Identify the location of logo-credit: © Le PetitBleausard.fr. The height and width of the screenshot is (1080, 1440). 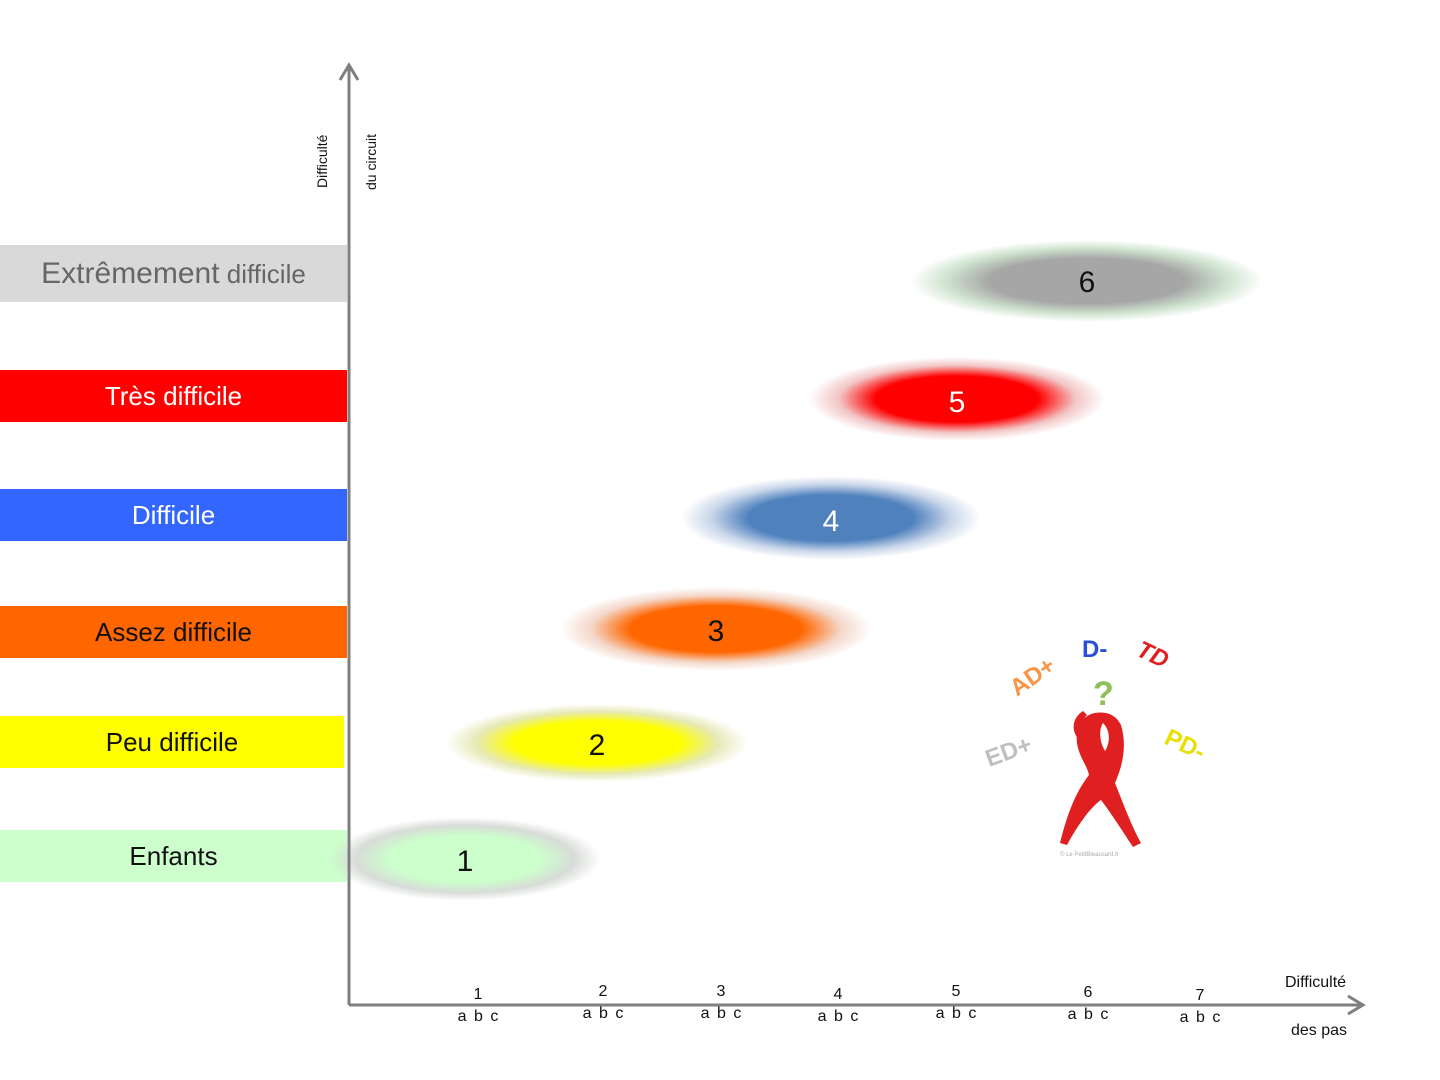
(1089, 855).